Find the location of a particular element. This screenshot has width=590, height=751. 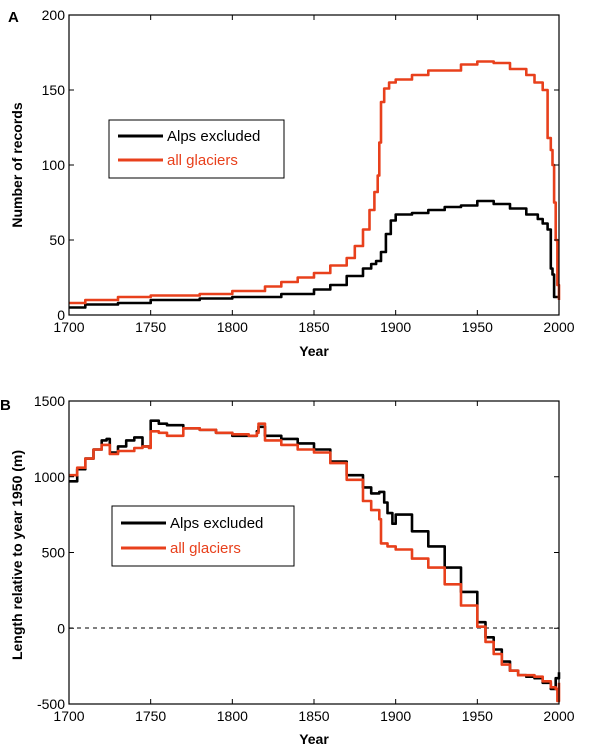

panel-b-legend-frame is located at coordinates (203, 536).